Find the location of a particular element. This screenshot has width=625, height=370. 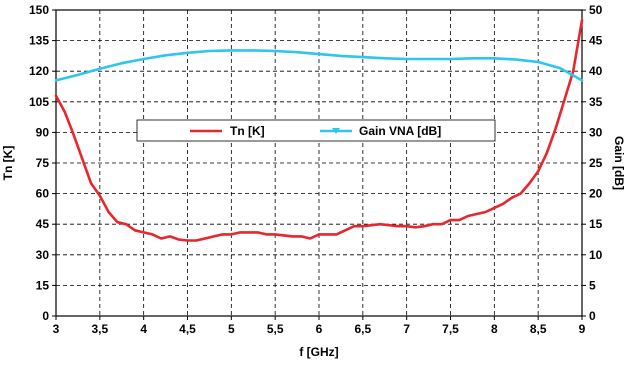

y-right-tick-label: 30 is located at coordinates (596, 132).